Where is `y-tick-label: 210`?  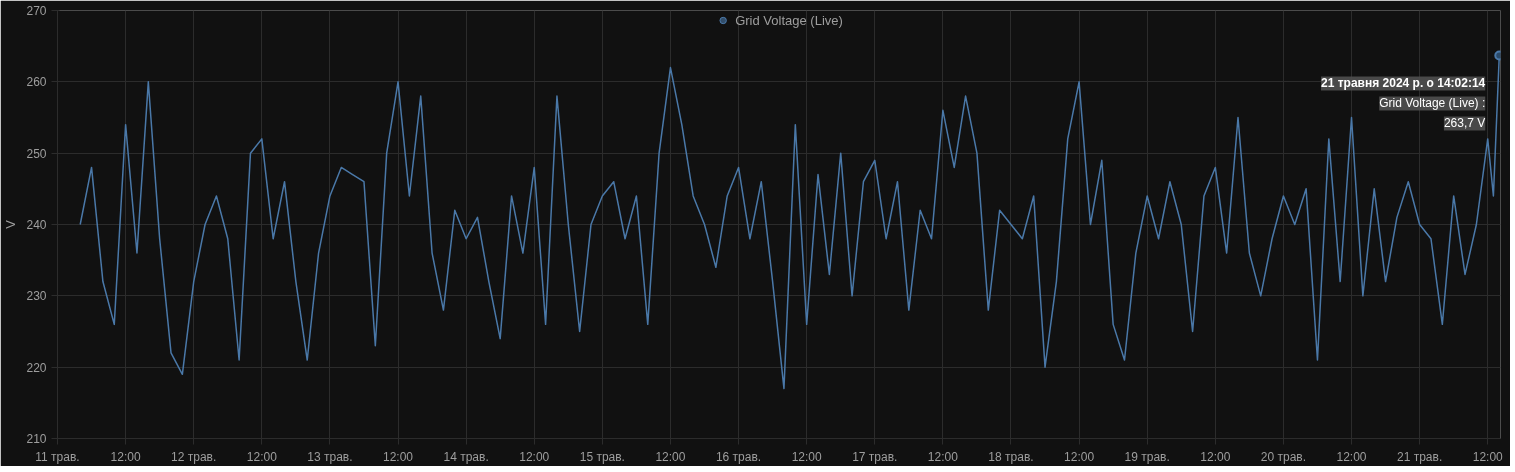 y-tick-label: 210 is located at coordinates (36, 439).